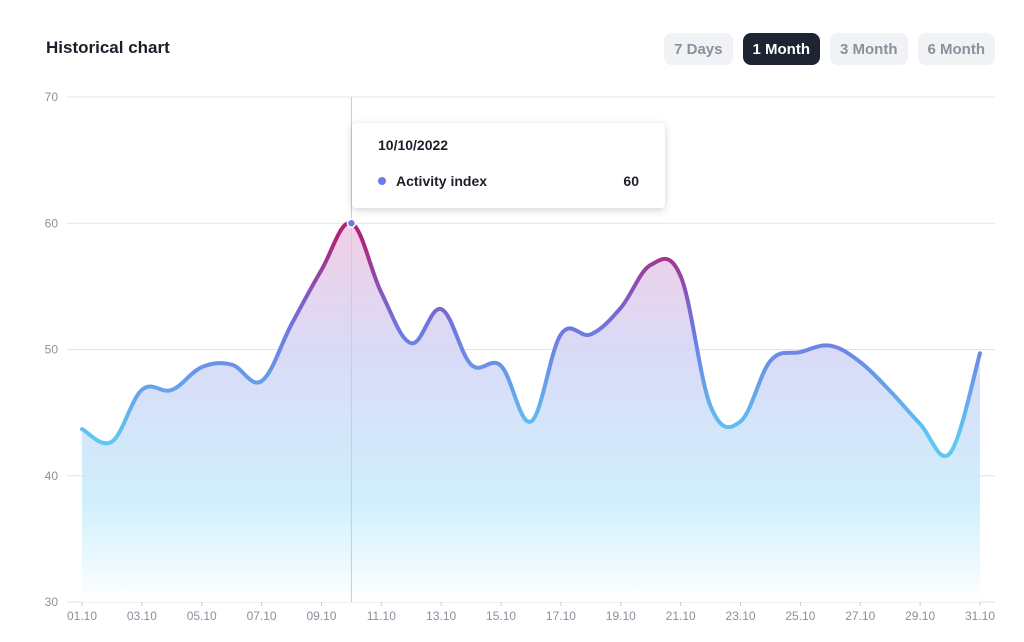 The image size is (1024, 642). I want to click on data-point-07.10, so click(262, 381).